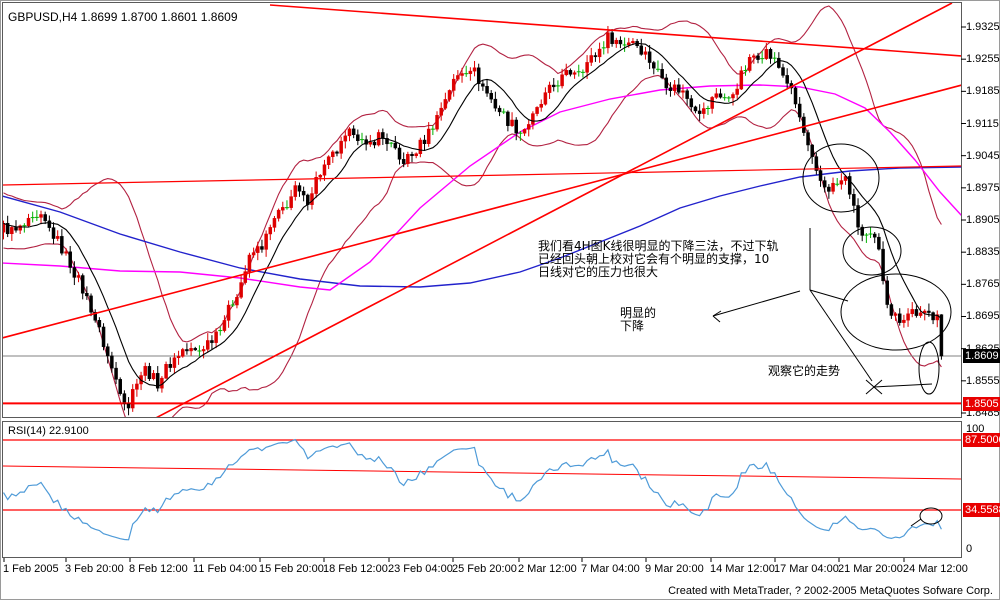  I want to click on price-axis-label: 1.8625, so click(983, 348).